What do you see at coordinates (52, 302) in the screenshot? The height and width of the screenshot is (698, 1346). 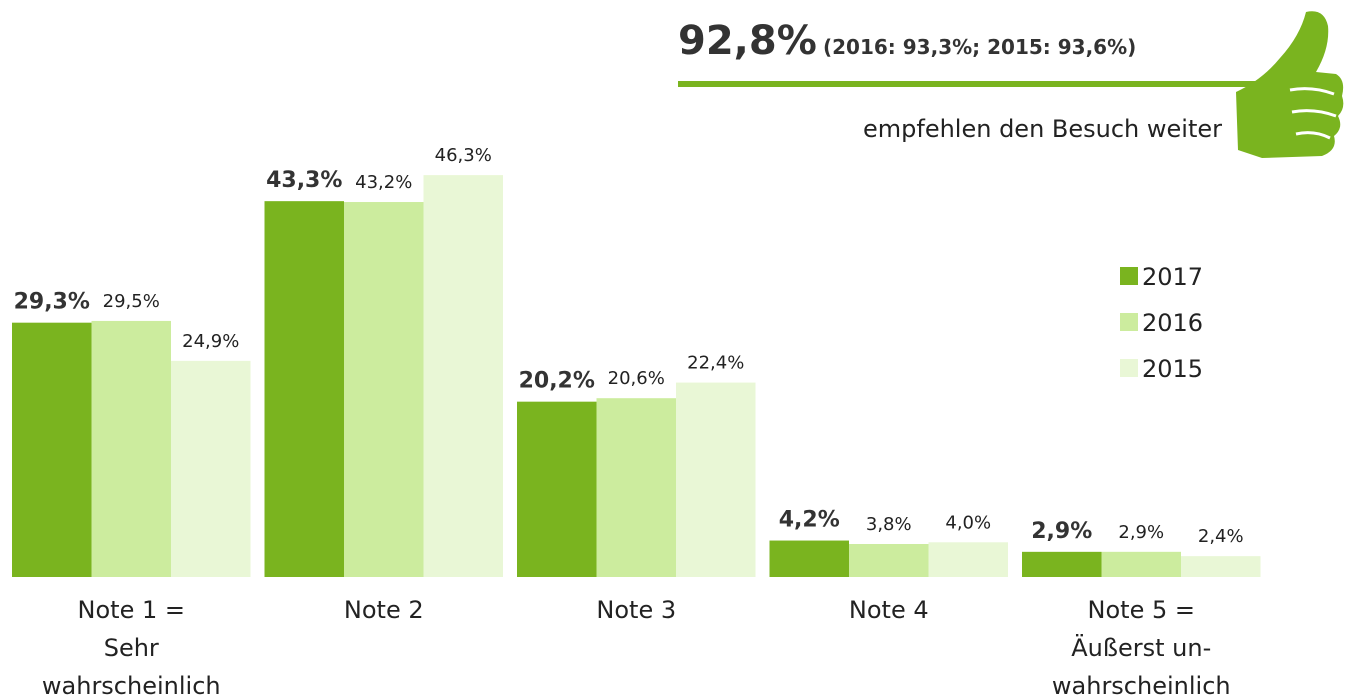 I see `value-label: 29,3%` at bounding box center [52, 302].